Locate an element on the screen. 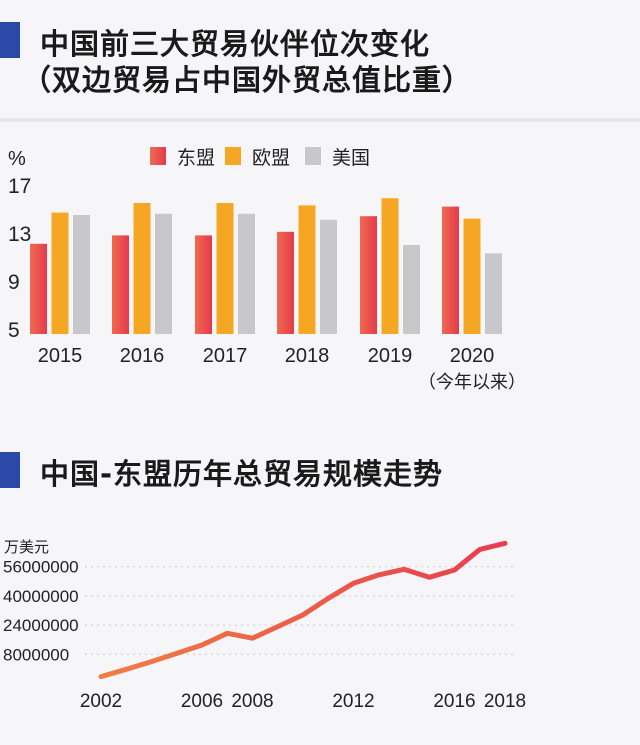  legend: 东盟 欧盟 美国 is located at coordinates (260, 158).